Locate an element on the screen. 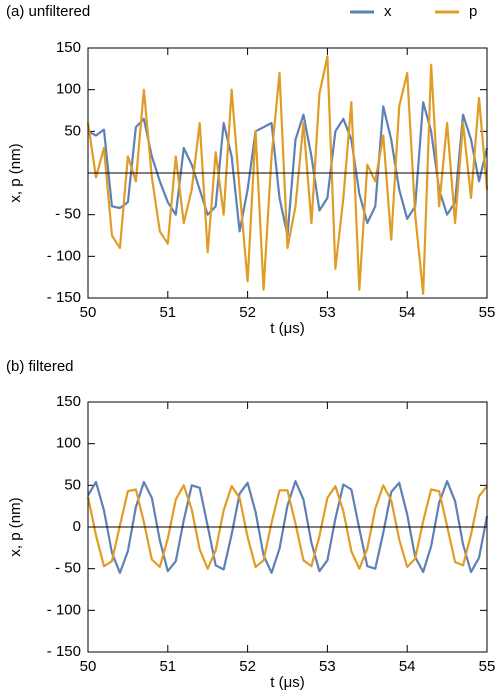 The width and height of the screenshot is (498, 698). panel-title: (b) filtered is located at coordinates (40, 366).